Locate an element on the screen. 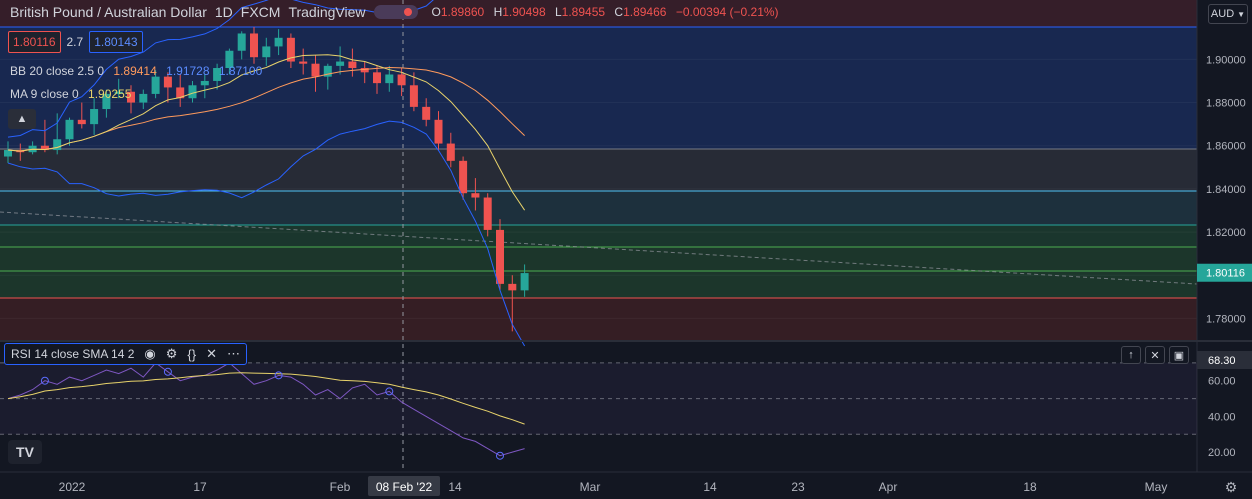 This screenshot has width=1252, height=499. collapse-legend-button: ▲ is located at coordinates (22, 119).